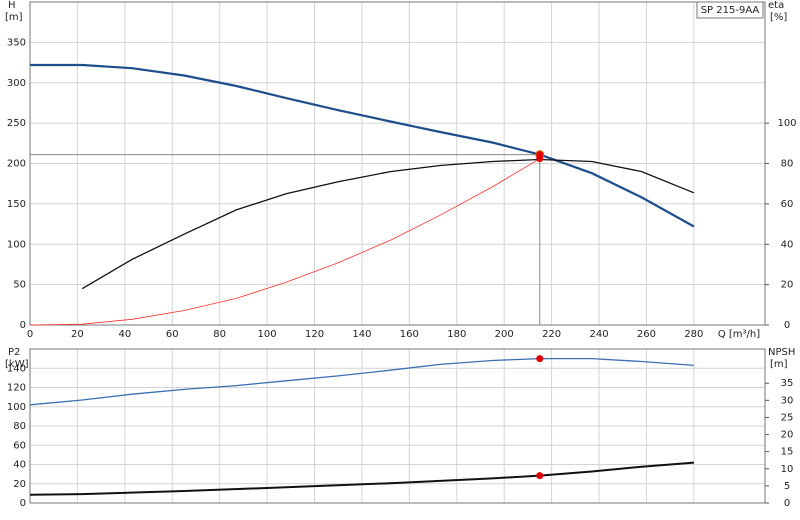 The height and width of the screenshot is (520, 800). I want to click on y-tick-label: 60, so click(19, 445).